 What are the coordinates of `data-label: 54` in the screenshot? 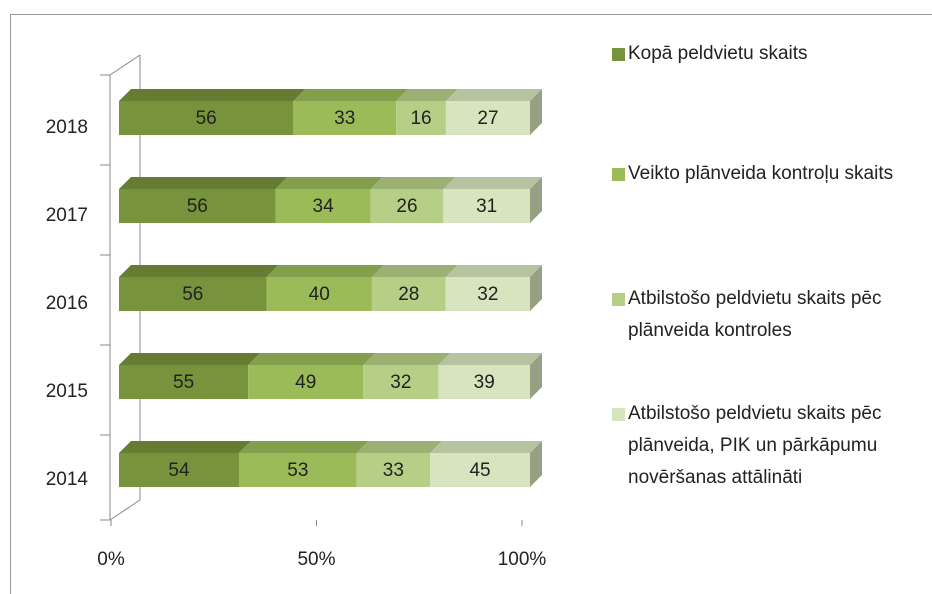 It's located at (179, 470).